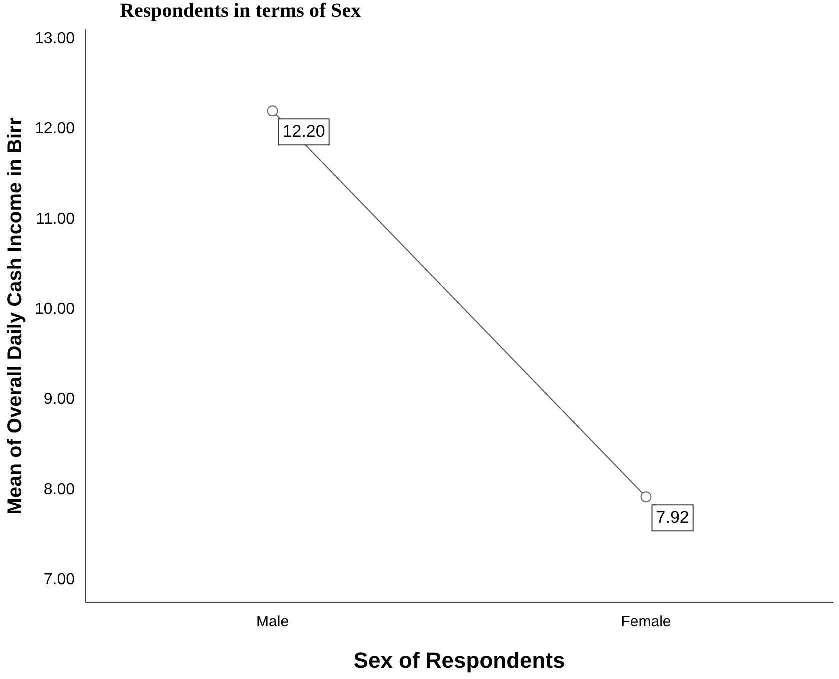  Describe the element at coordinates (55, 39) in the screenshot. I see `y-tick-label: 13.00` at that location.